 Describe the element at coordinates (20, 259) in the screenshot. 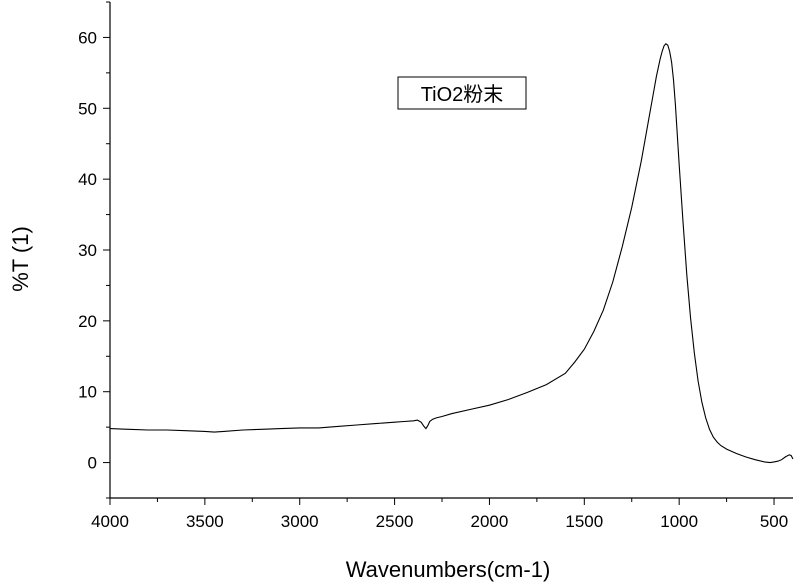

I see `y-axis-label: %T (1)` at that location.